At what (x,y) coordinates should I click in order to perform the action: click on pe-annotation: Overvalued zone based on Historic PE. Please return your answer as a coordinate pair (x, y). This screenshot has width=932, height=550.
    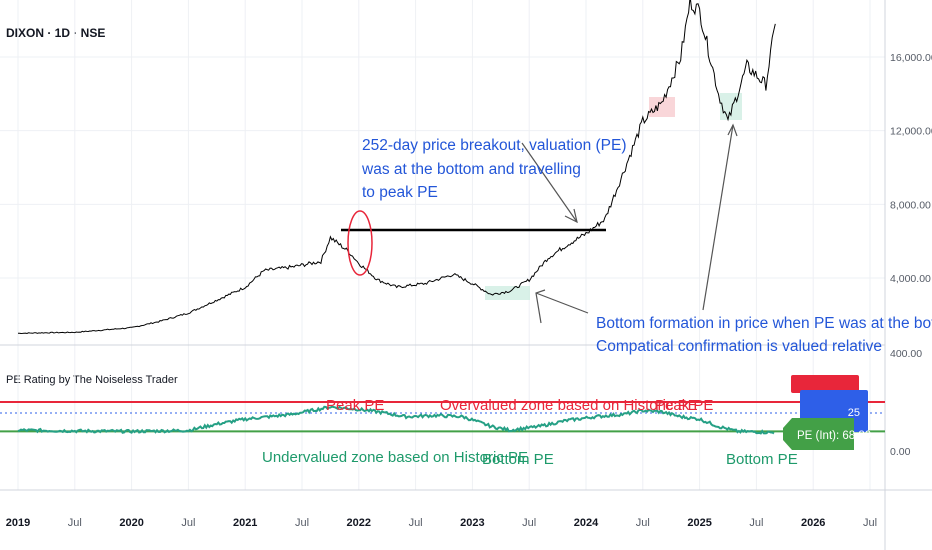
    Looking at the image, I should click on (569, 405).